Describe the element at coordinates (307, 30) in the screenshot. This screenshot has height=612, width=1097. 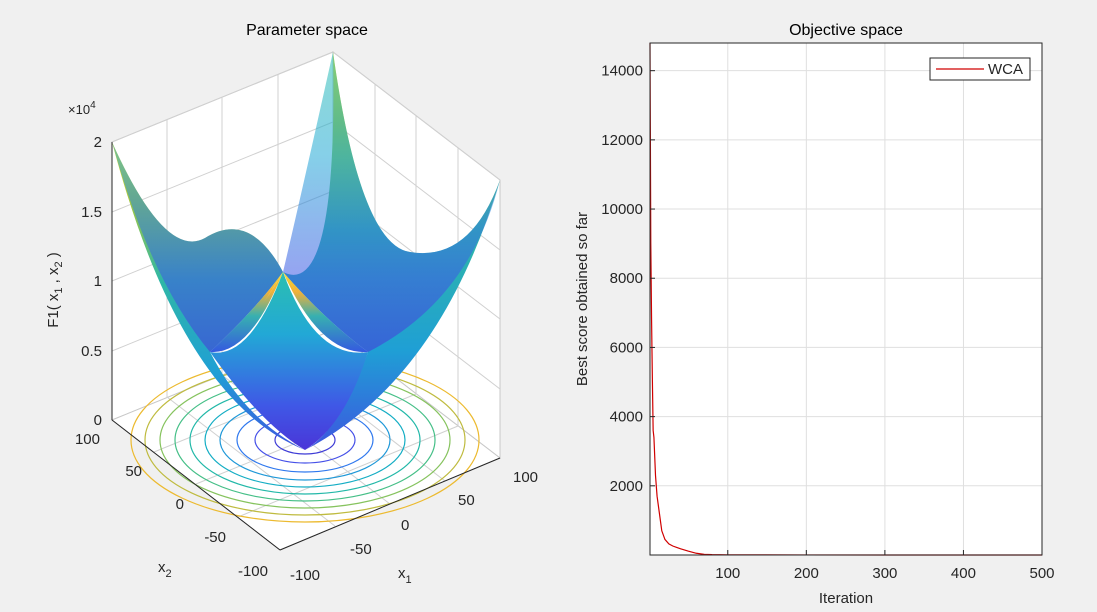
I see `surface-title: Parameter space` at that location.